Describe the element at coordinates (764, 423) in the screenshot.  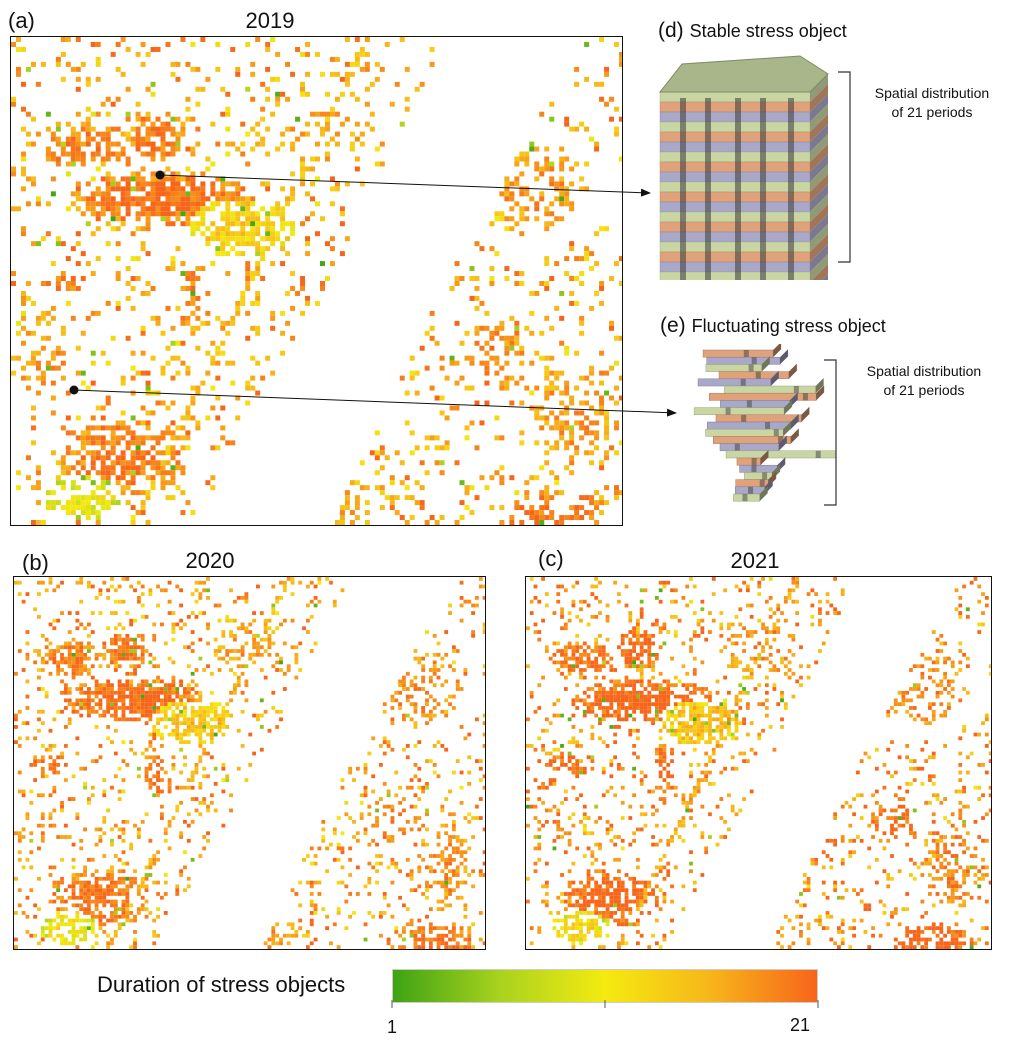
I see `fluctuating-stress-object-3d` at that location.